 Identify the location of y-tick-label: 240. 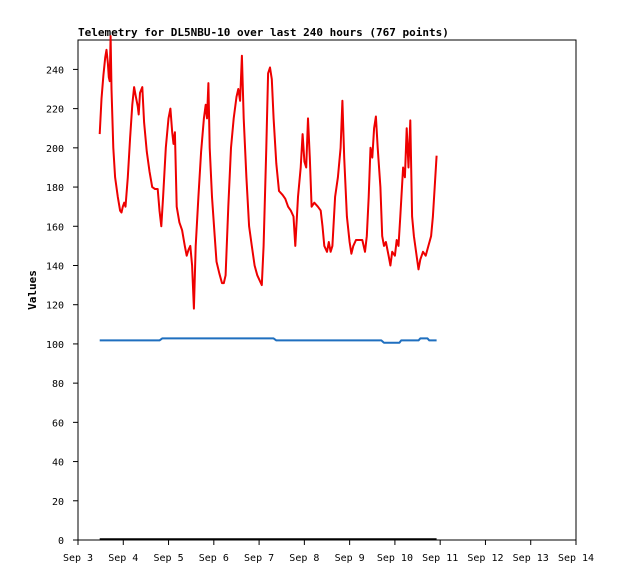
(55, 70).